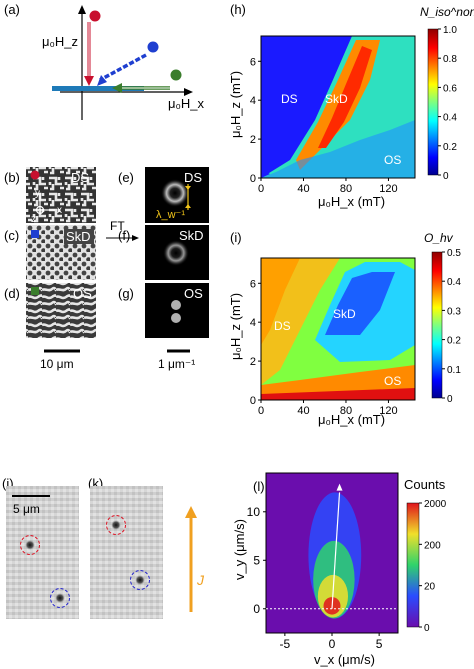 The width and height of the screenshot is (474, 669). What do you see at coordinates (175, 193) in the screenshot?
I see `ds-fourier-ring` at bounding box center [175, 193].